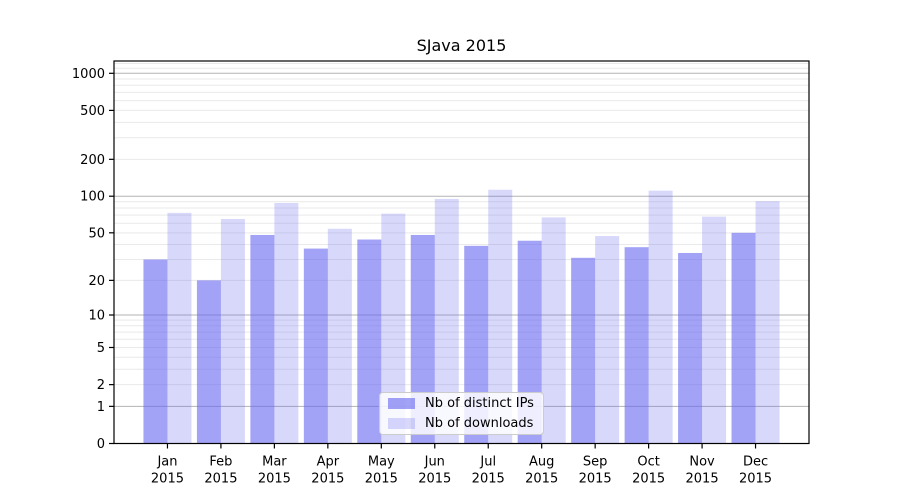 The height and width of the screenshot is (500, 900). What do you see at coordinates (583, 350) in the screenshot?
I see `bar-distinct-ips-sep` at bounding box center [583, 350].